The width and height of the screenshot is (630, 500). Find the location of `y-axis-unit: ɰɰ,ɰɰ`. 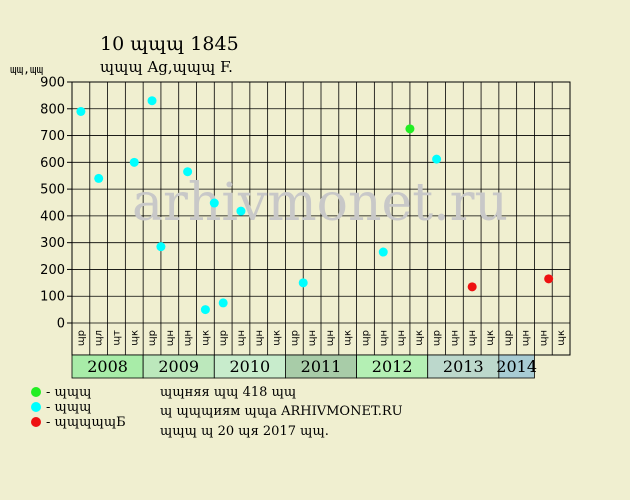

y-axis-unit: ɰɰ,ɰɰ is located at coordinates (26, 69).